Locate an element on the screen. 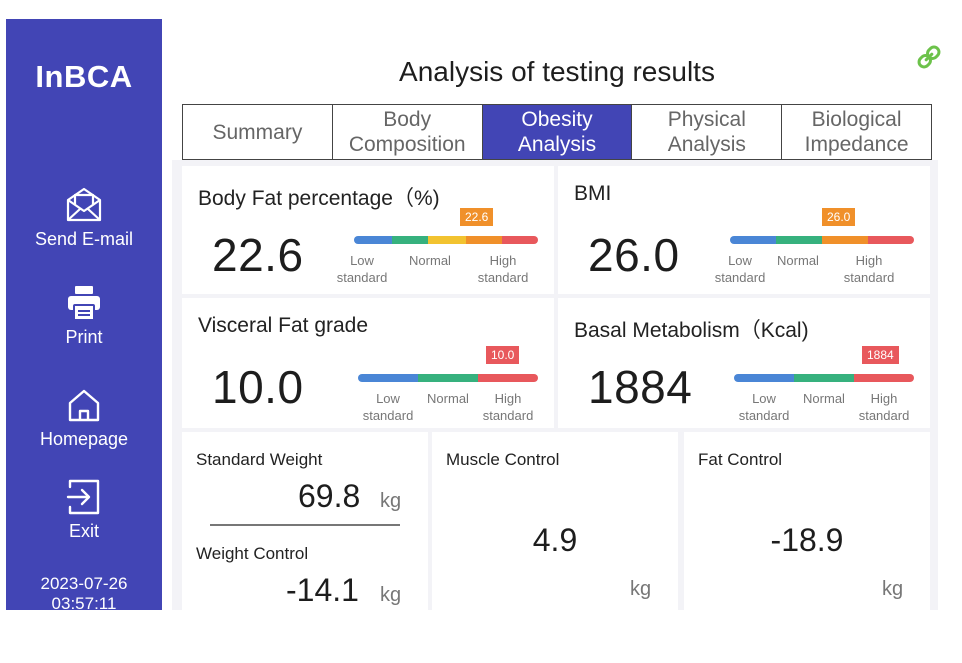  exit-icon is located at coordinates (84, 497).